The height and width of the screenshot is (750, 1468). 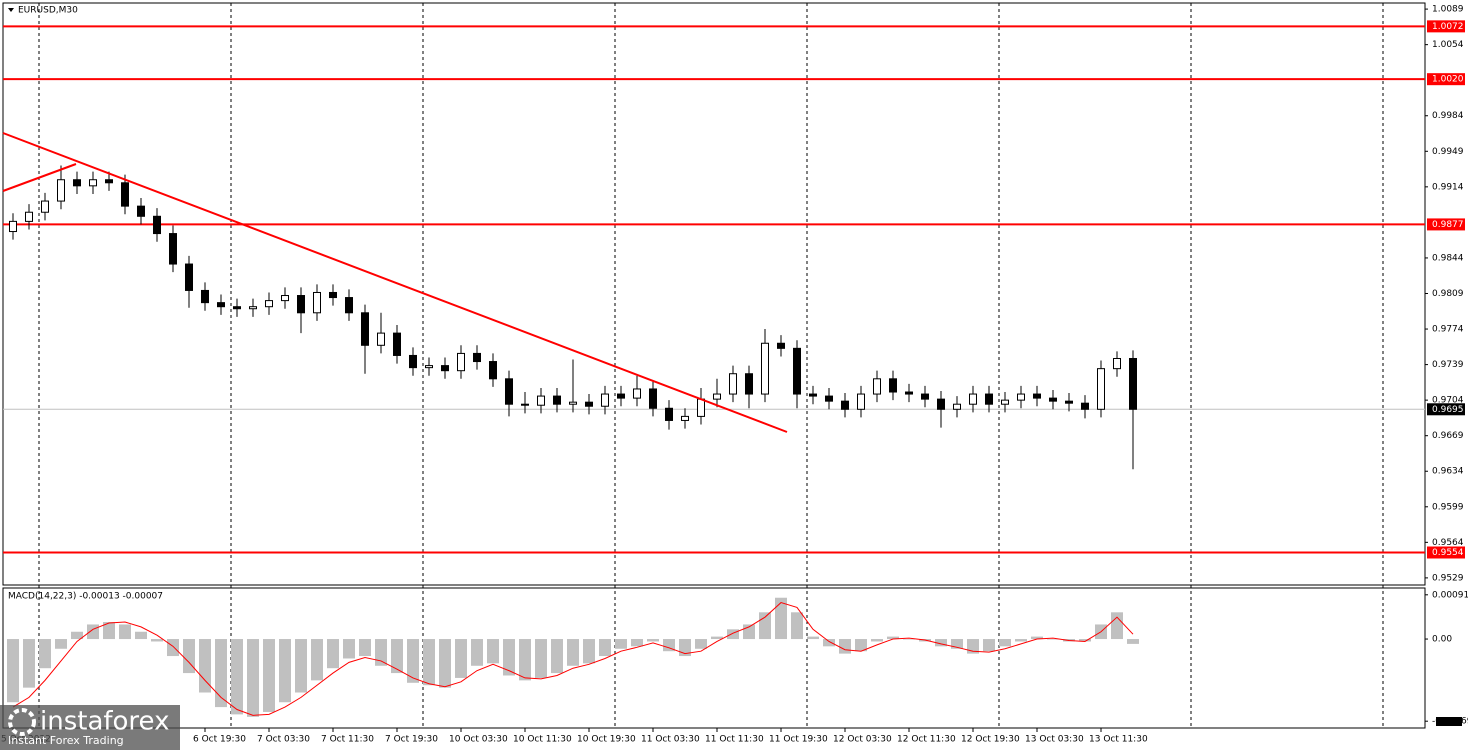 What do you see at coordinates (1448, 365) in the screenshot?
I see `y-tick-label: 0.9739` at bounding box center [1448, 365].